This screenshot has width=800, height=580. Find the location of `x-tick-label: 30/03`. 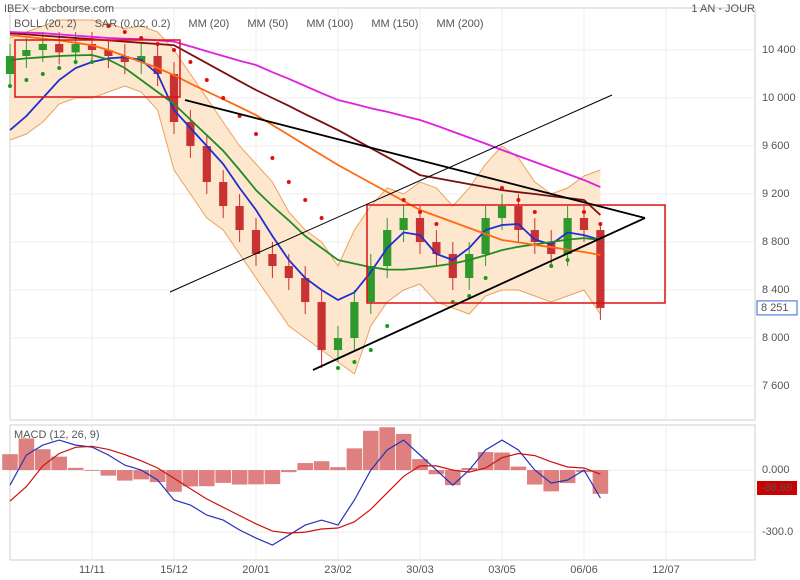

x-tick-label: 30/03 is located at coordinates (420, 570).